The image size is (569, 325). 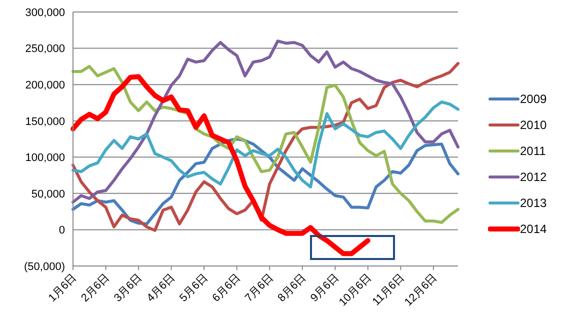 What do you see at coordinates (533, 229) in the screenshot?
I see `legend-label: 2014` at bounding box center [533, 229].